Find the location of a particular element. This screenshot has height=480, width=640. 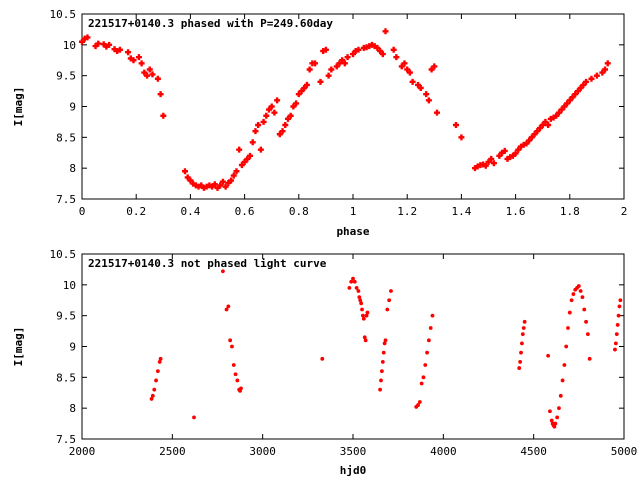

y-tick-label: 10 is located at coordinates (69, 285).